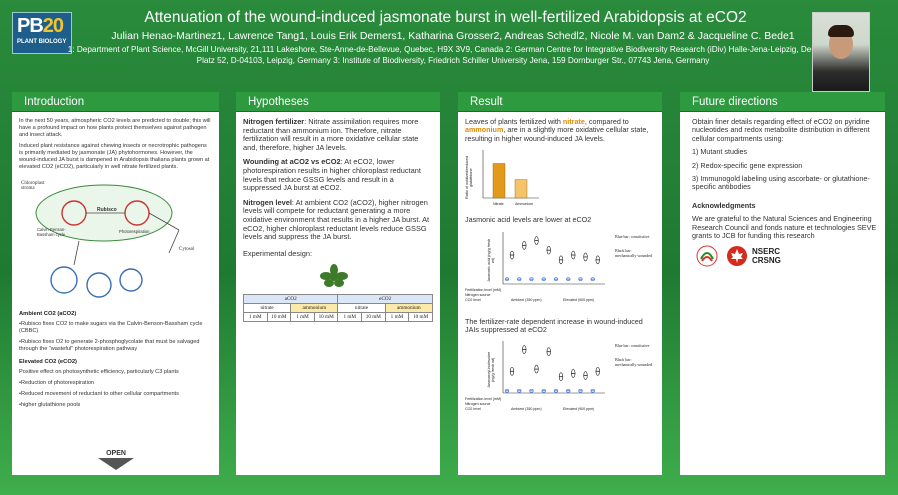  I want to click on eco2-cell: eCO2, so click(385, 299).